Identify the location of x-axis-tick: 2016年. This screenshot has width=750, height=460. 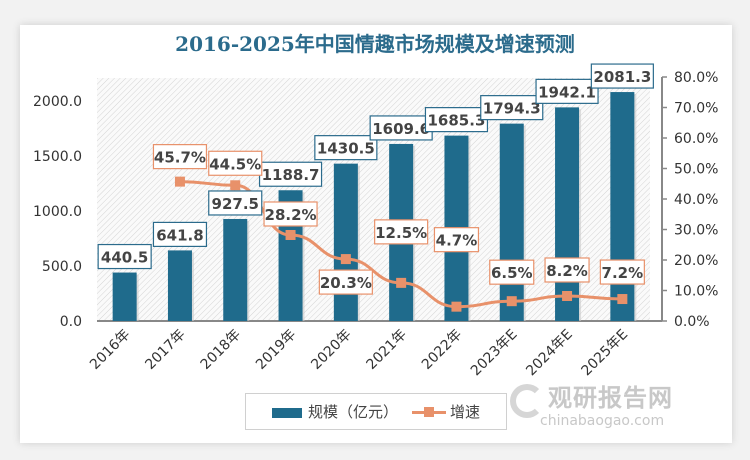
(110, 350).